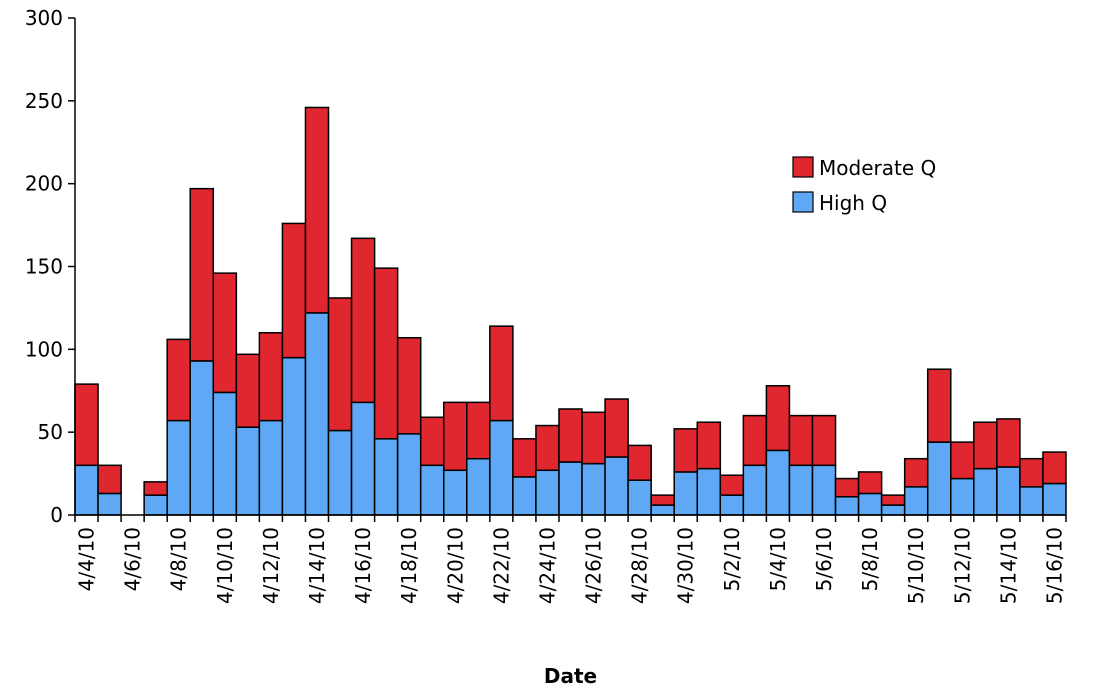 Image resolution: width=1096 pixels, height=692 pixels. I want to click on x-tick-label-0: 4/4/10, so click(87, 559).